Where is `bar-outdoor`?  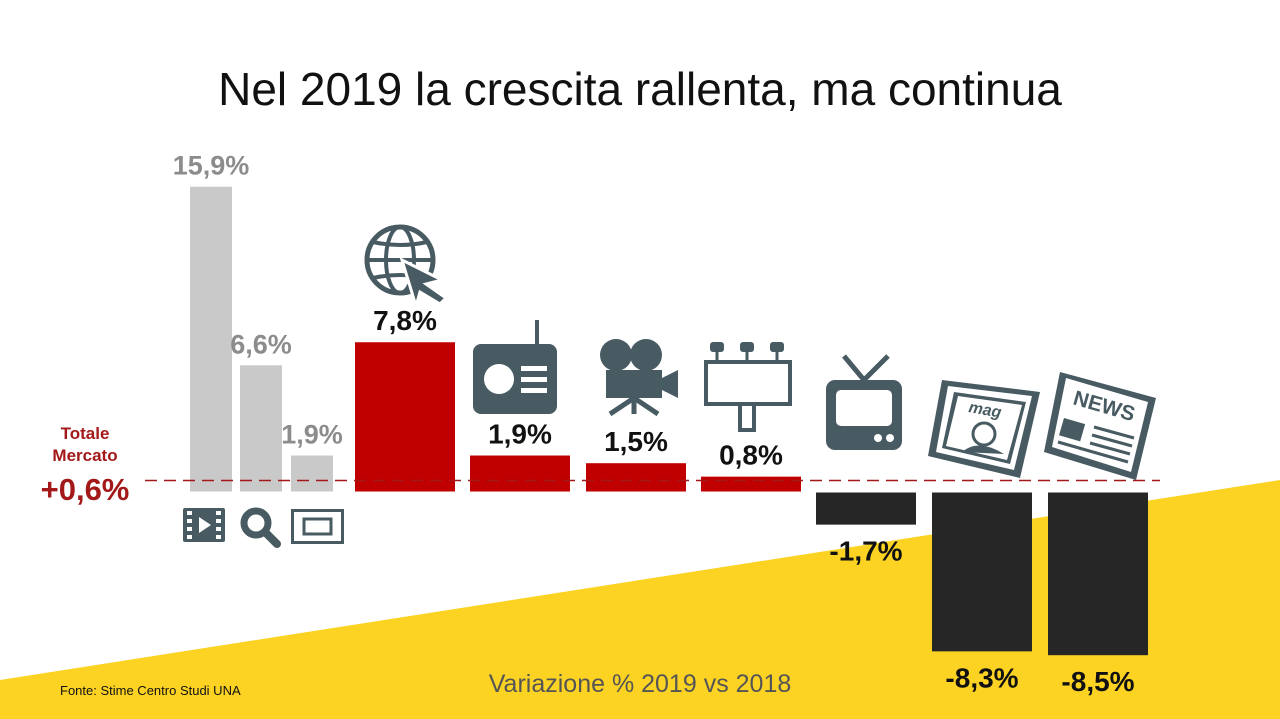
bar-outdoor is located at coordinates (751, 484).